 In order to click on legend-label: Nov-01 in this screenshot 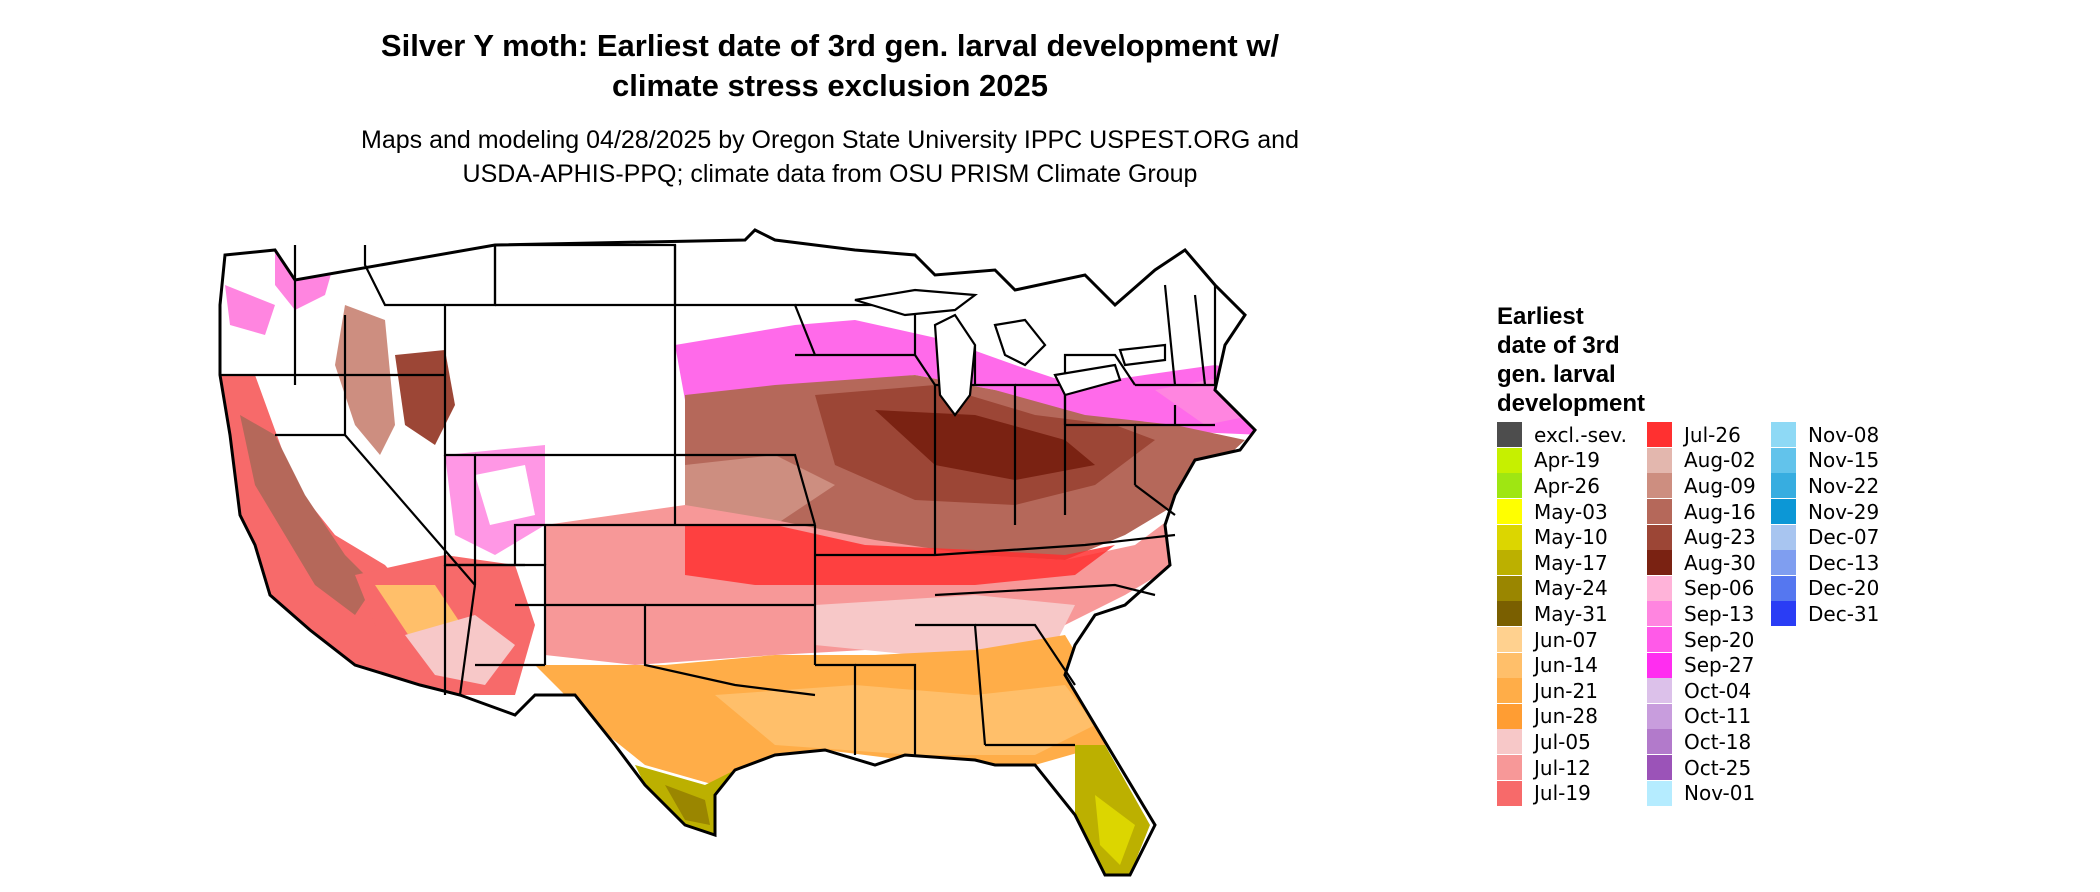, I will do `click(1720, 793)`.